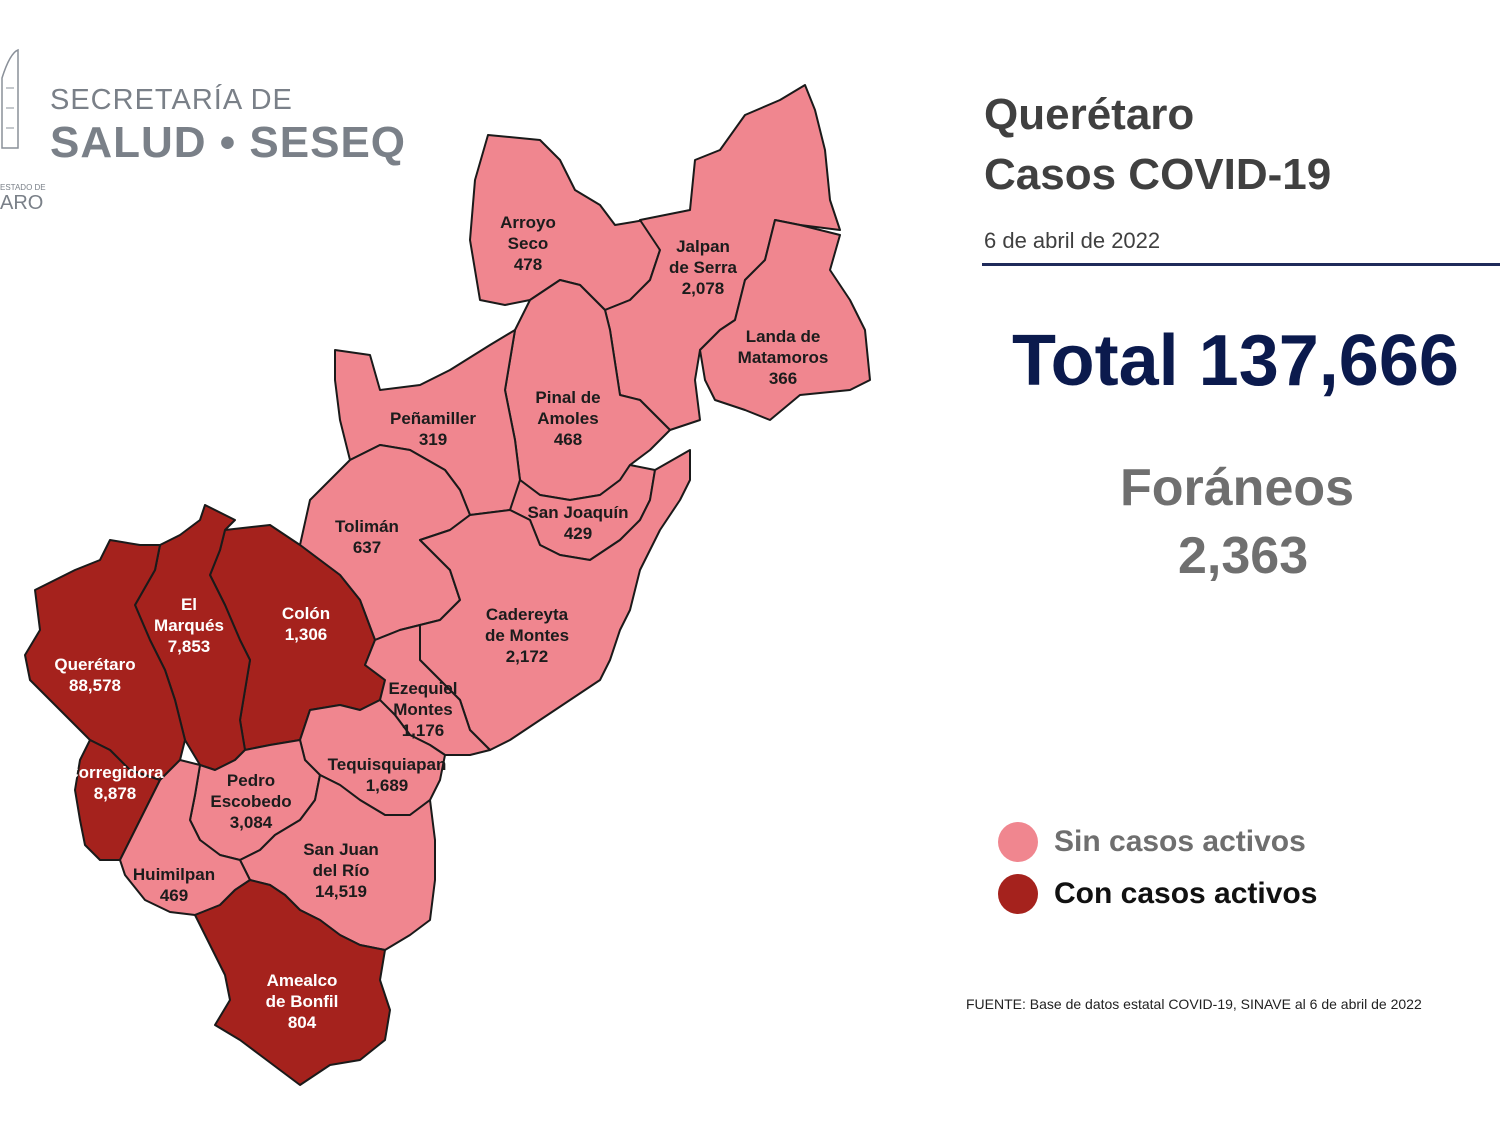 The image size is (1500, 1125). Describe the element at coordinates (1237, 488) in the screenshot. I see `foraneos-label: Foráneos` at that location.